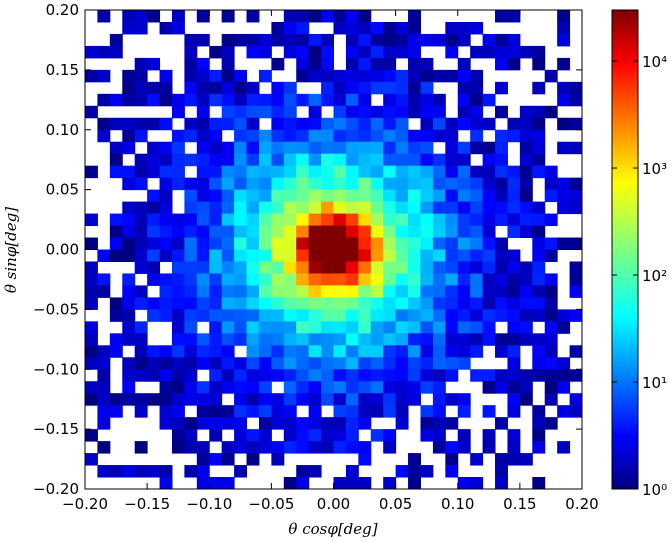 The height and width of the screenshot is (542, 672). Describe the element at coordinates (519, 504) in the screenshot. I see `x-tick-label: 0.15` at that location.